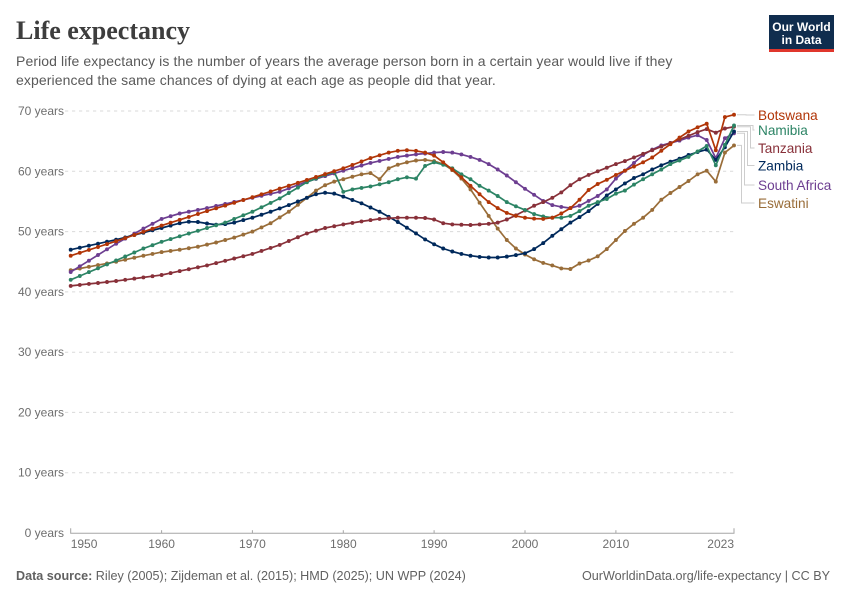 The height and width of the screenshot is (600, 850). Describe the element at coordinates (84, 544) in the screenshot. I see `svg-text: 1950` at that location.